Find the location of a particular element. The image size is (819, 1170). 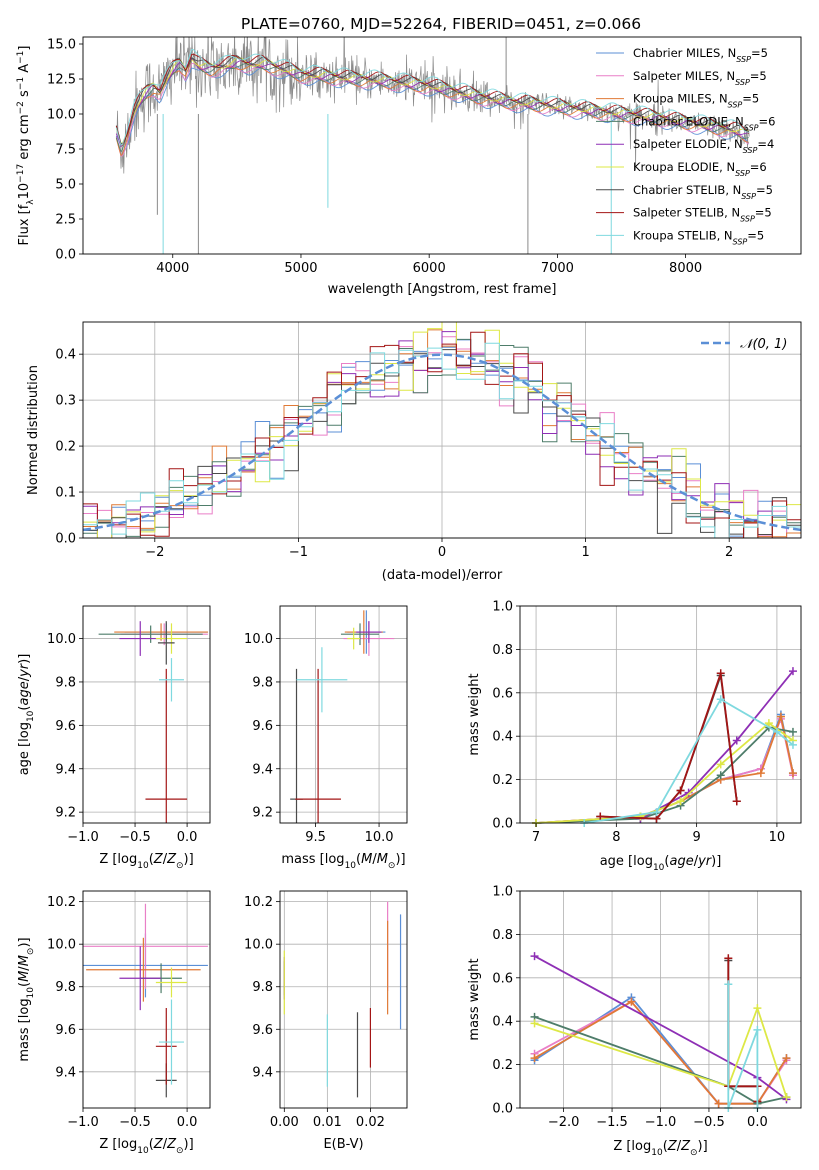

x-axis-label: E(B-V) is located at coordinates (343, 1144).